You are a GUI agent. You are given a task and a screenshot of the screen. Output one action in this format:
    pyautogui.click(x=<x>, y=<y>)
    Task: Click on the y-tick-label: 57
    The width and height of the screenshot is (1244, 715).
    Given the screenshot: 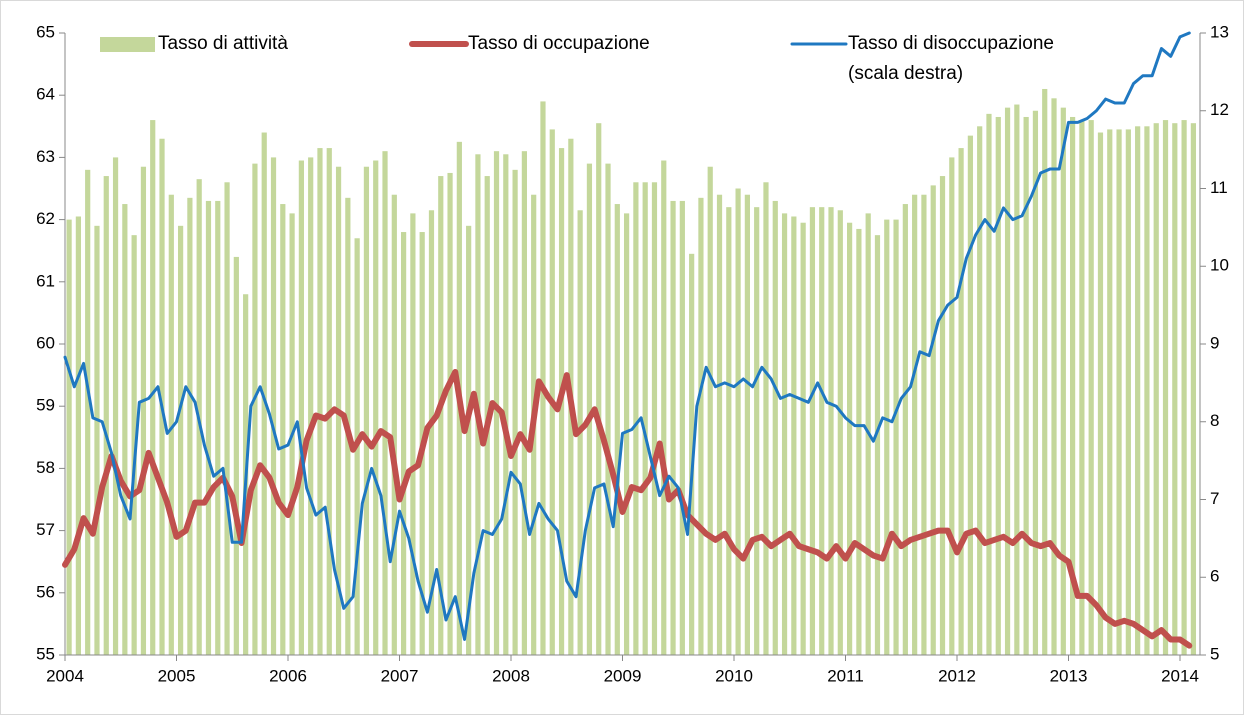 What is the action you would take?
    pyautogui.click(x=45, y=529)
    